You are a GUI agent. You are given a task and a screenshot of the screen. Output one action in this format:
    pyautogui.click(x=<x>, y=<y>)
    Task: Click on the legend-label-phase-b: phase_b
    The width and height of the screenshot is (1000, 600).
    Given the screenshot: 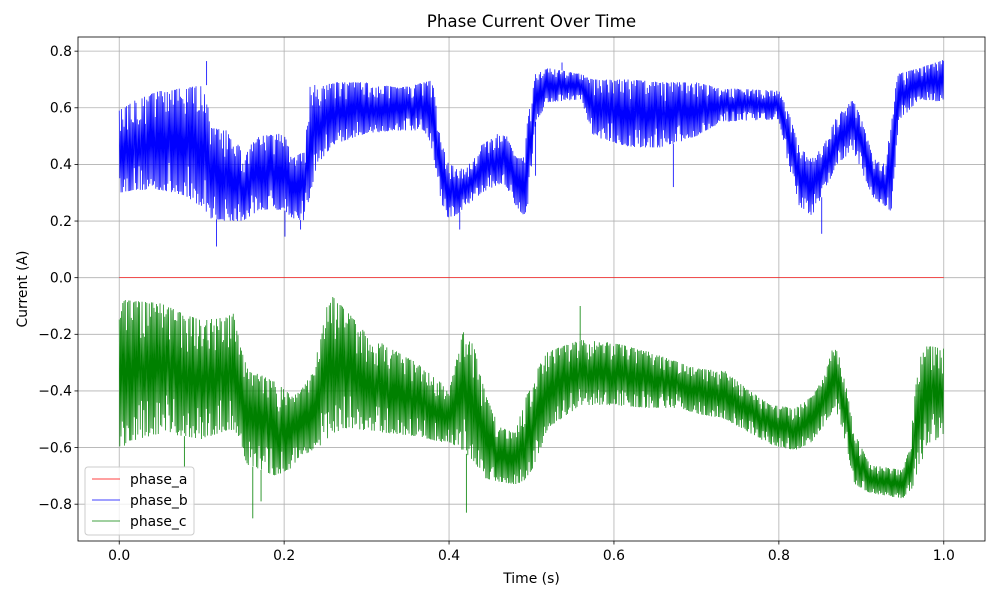 What is the action you would take?
    pyautogui.click(x=159, y=501)
    